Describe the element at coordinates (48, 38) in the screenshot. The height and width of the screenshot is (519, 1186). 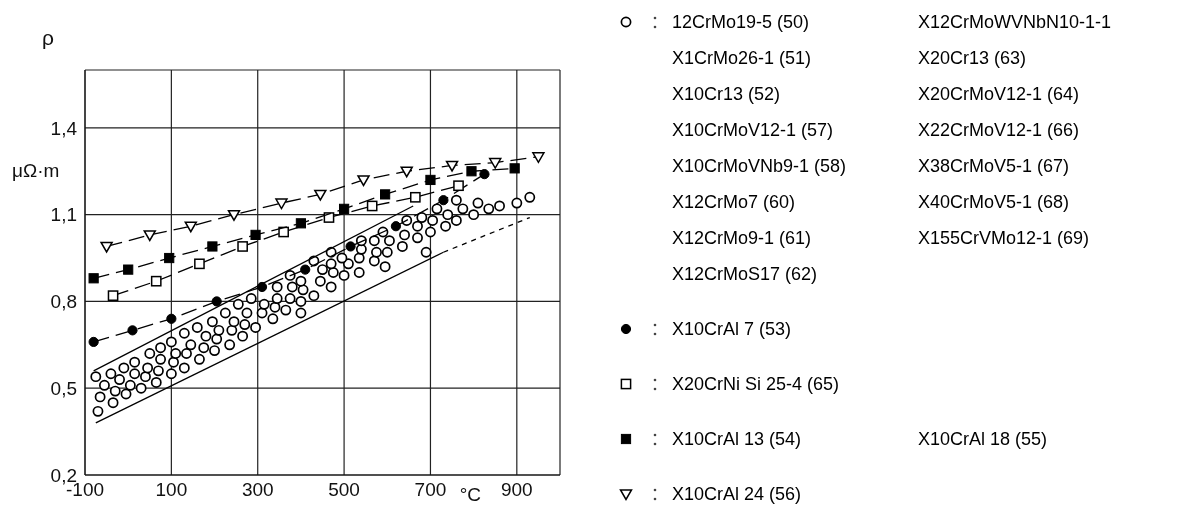
I see `y-axis-title: ρ` at that location.